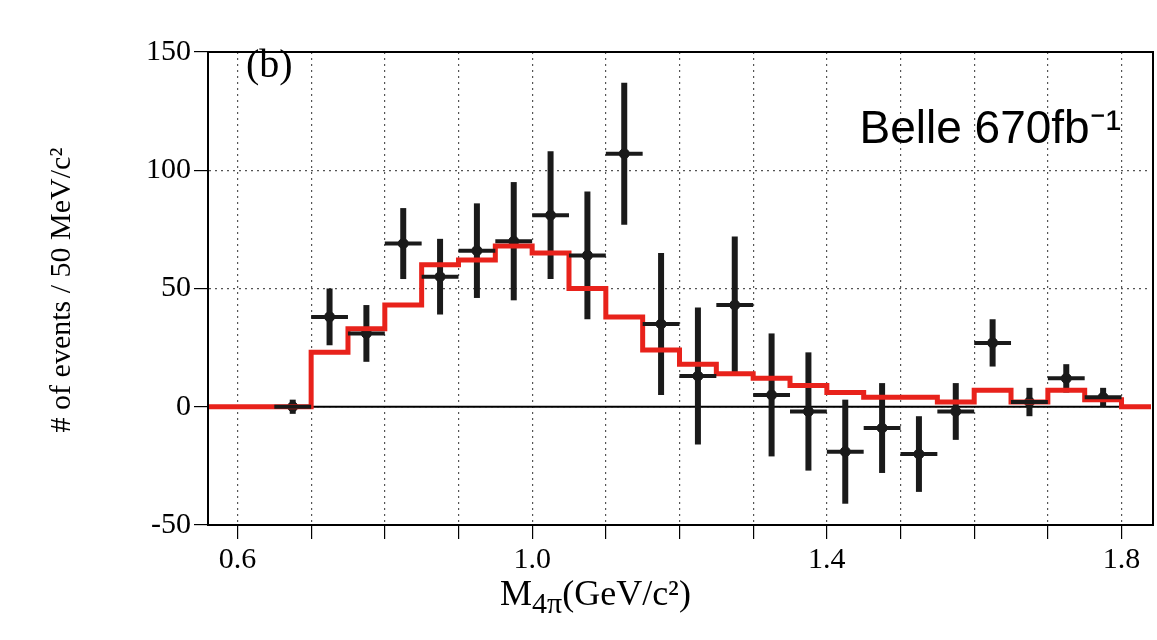 This screenshot has height=640, width=1157. What do you see at coordinates (168, 168) in the screenshot?
I see `y-tick-label: 100` at bounding box center [168, 168].